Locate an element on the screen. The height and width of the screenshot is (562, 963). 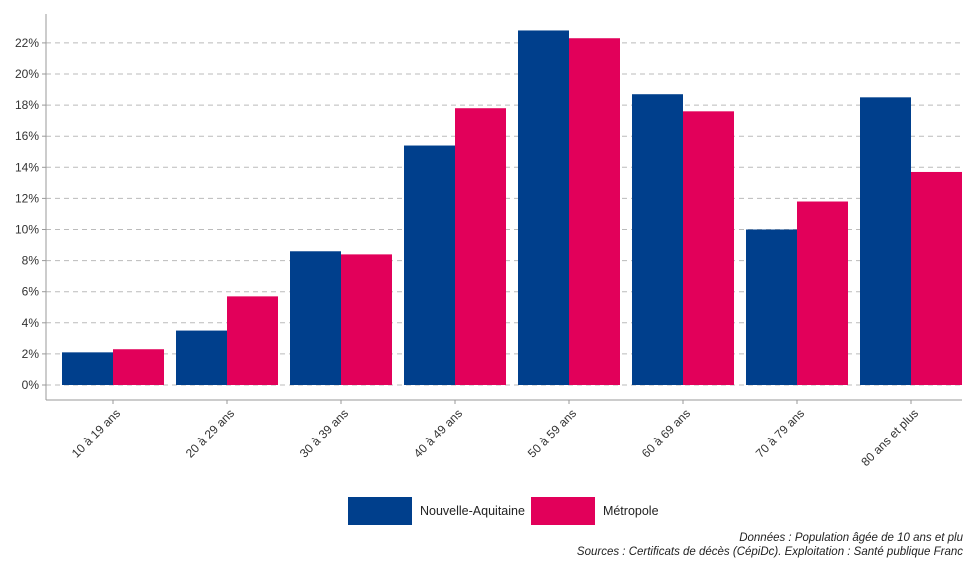
y-tick-label: 10% is located at coordinates (27, 230).